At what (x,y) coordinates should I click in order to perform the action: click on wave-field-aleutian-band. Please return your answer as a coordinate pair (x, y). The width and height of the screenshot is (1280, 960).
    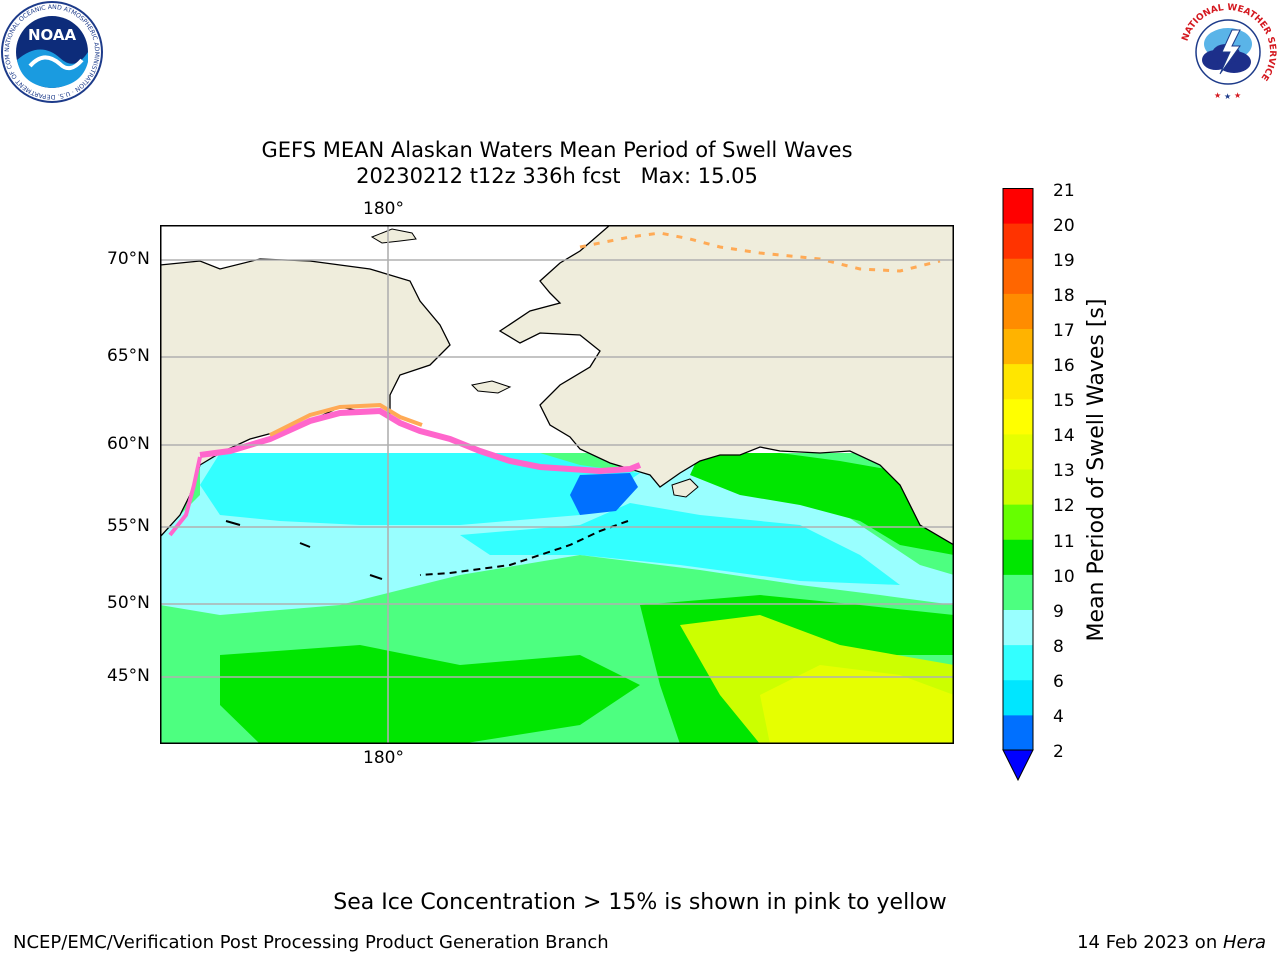
    Looking at the image, I should click on (680, 544).